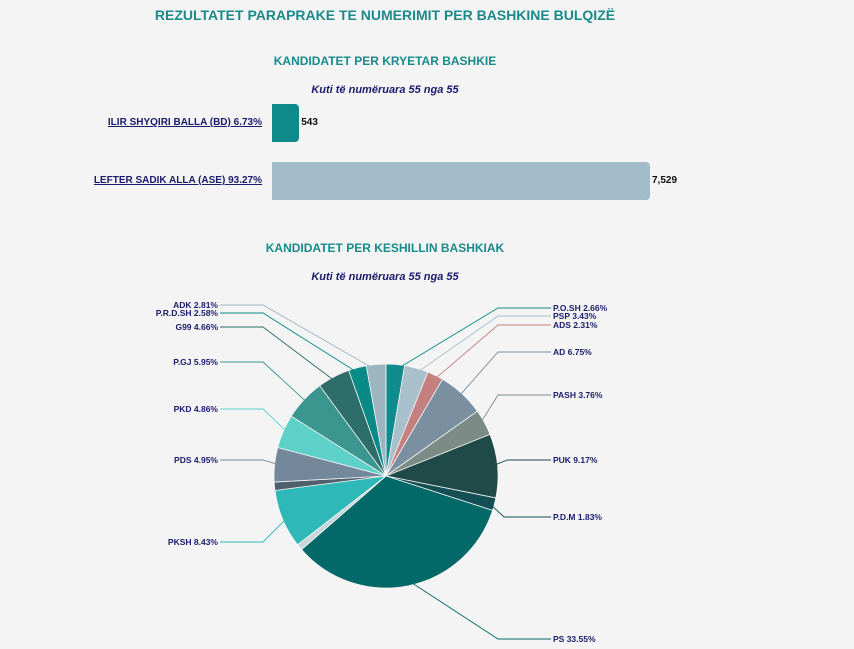 This screenshot has width=854, height=649. I want to click on pie-slice-label: G99 4.66%, so click(196, 327).